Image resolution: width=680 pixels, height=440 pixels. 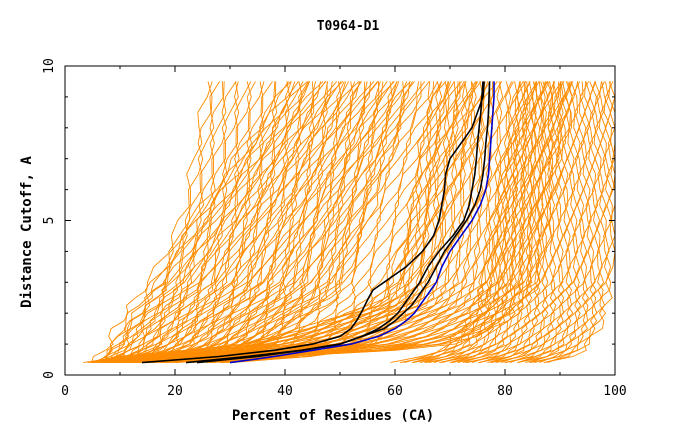 I want to click on y-tick-label: 5, so click(x=49, y=221).